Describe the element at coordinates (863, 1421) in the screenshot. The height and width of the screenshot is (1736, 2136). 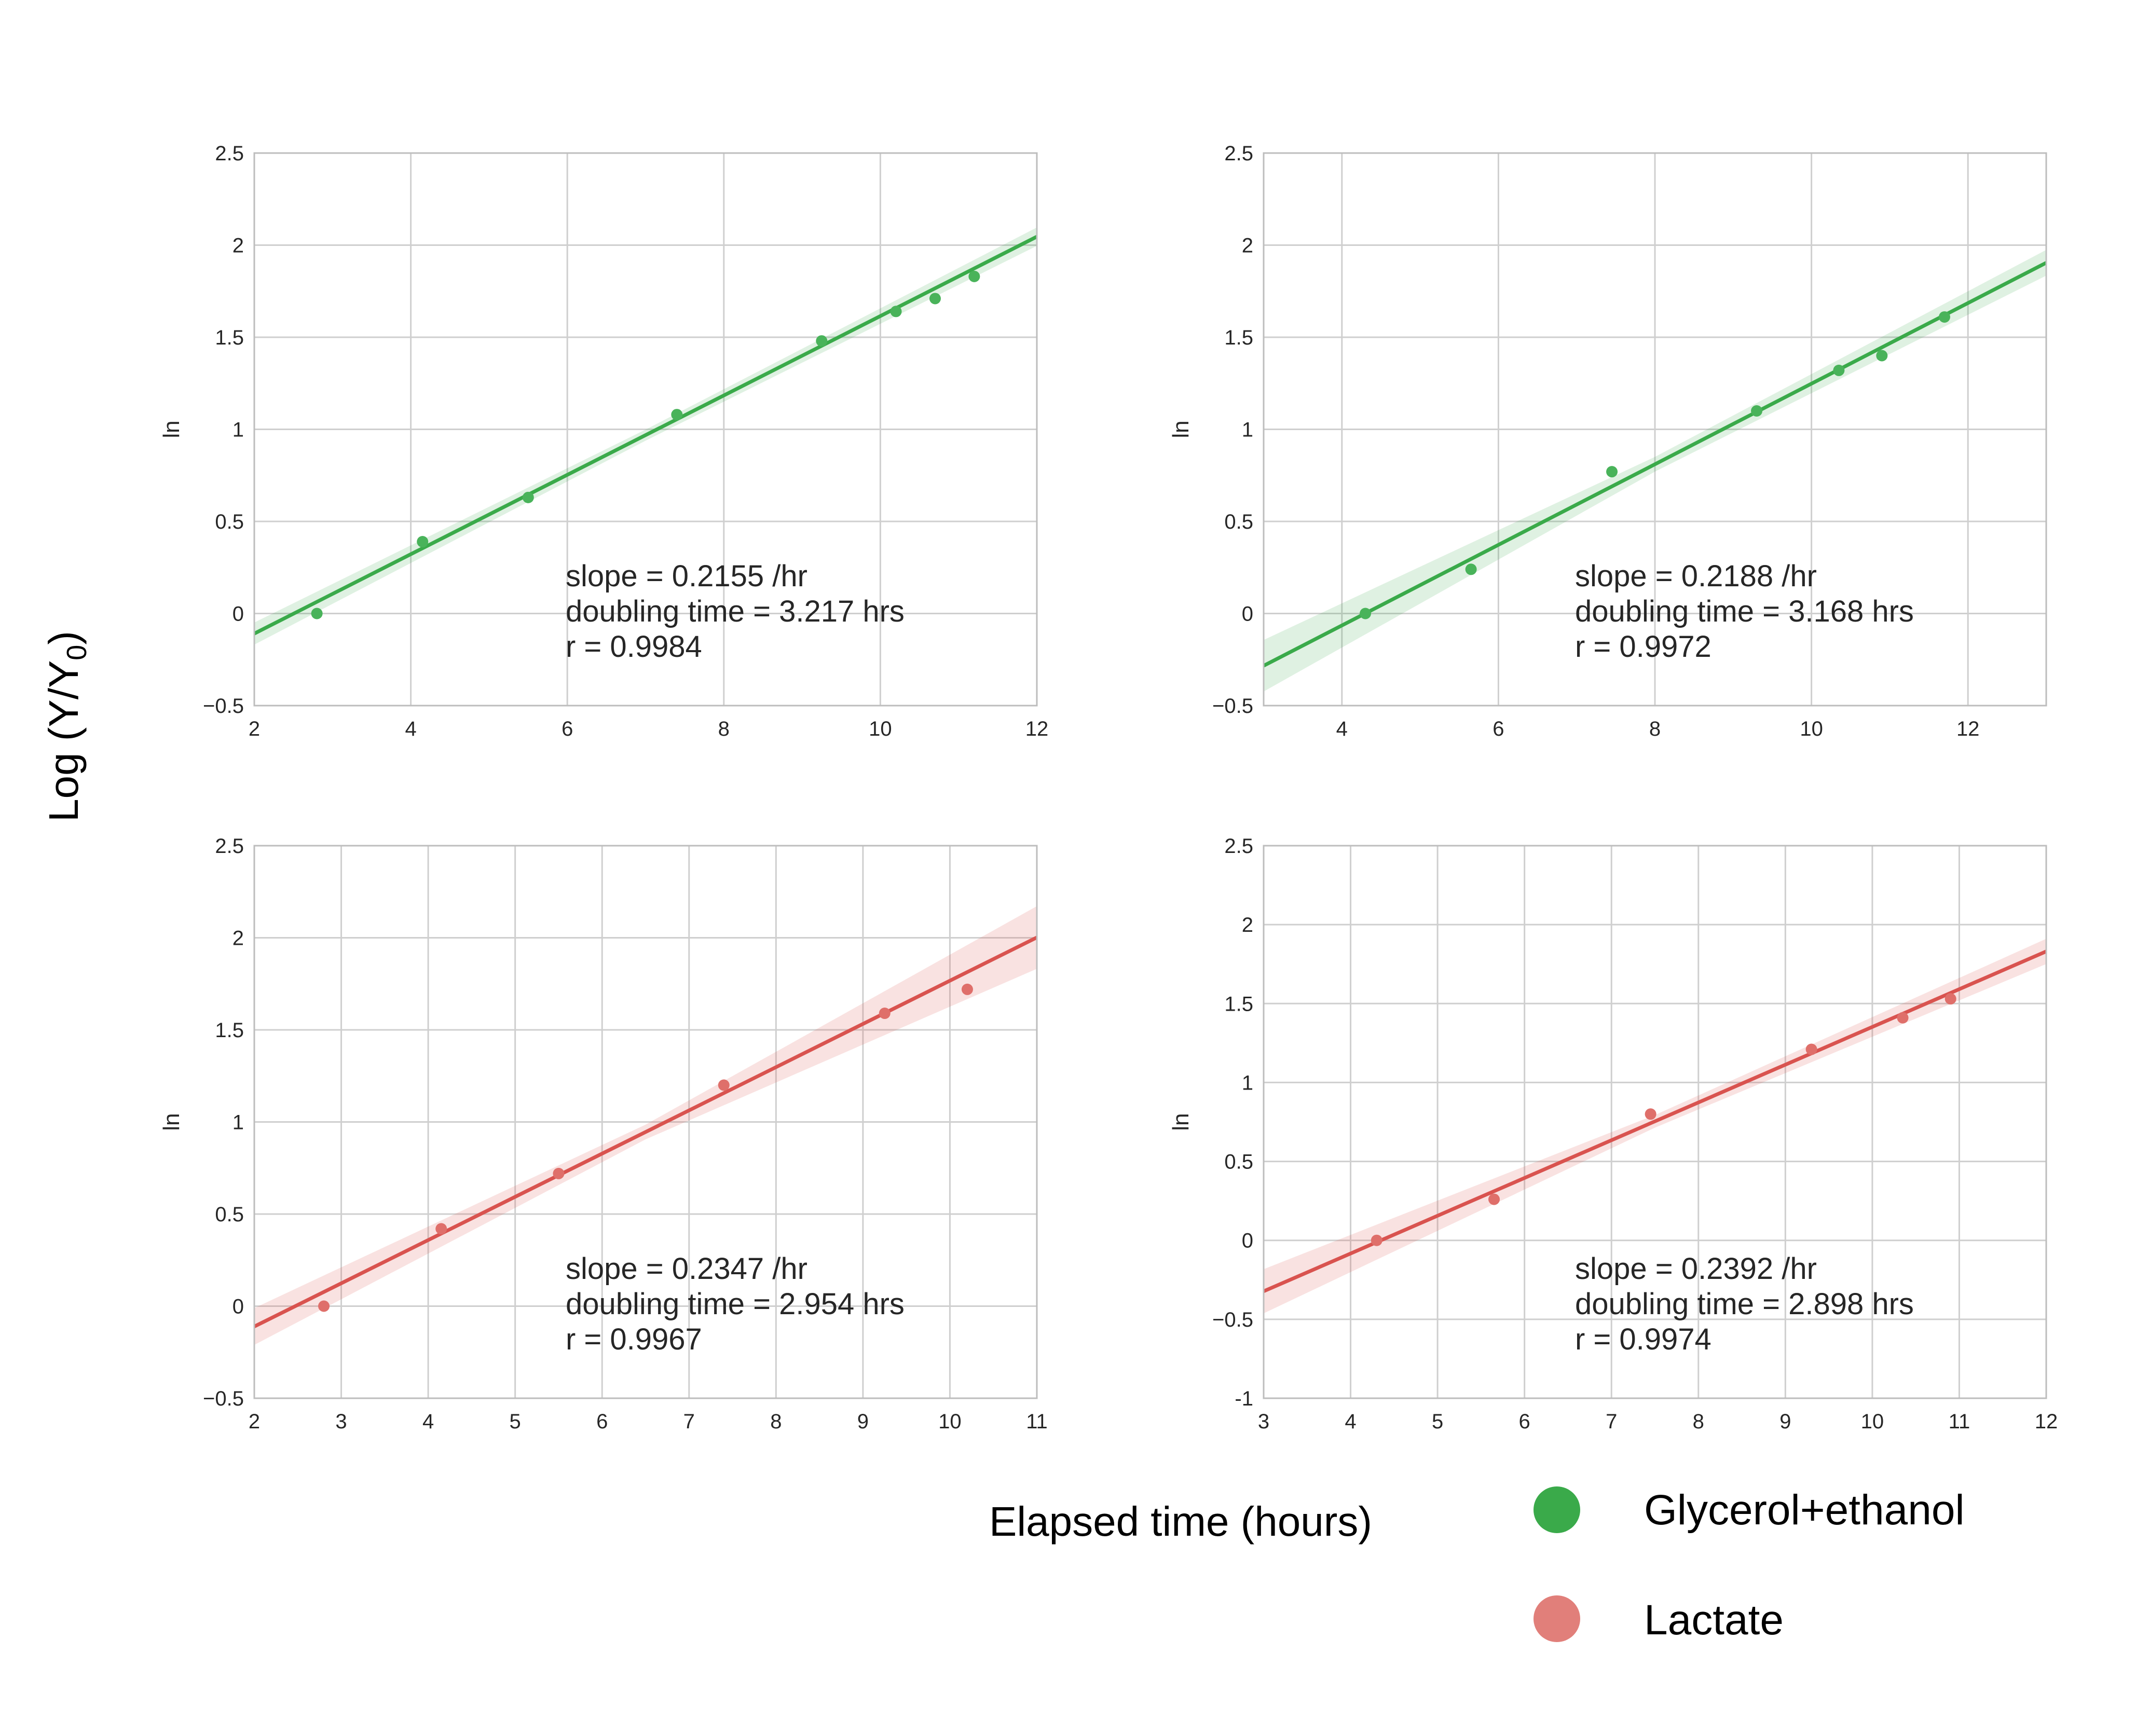
I see `x-tick-label: 9` at that location.